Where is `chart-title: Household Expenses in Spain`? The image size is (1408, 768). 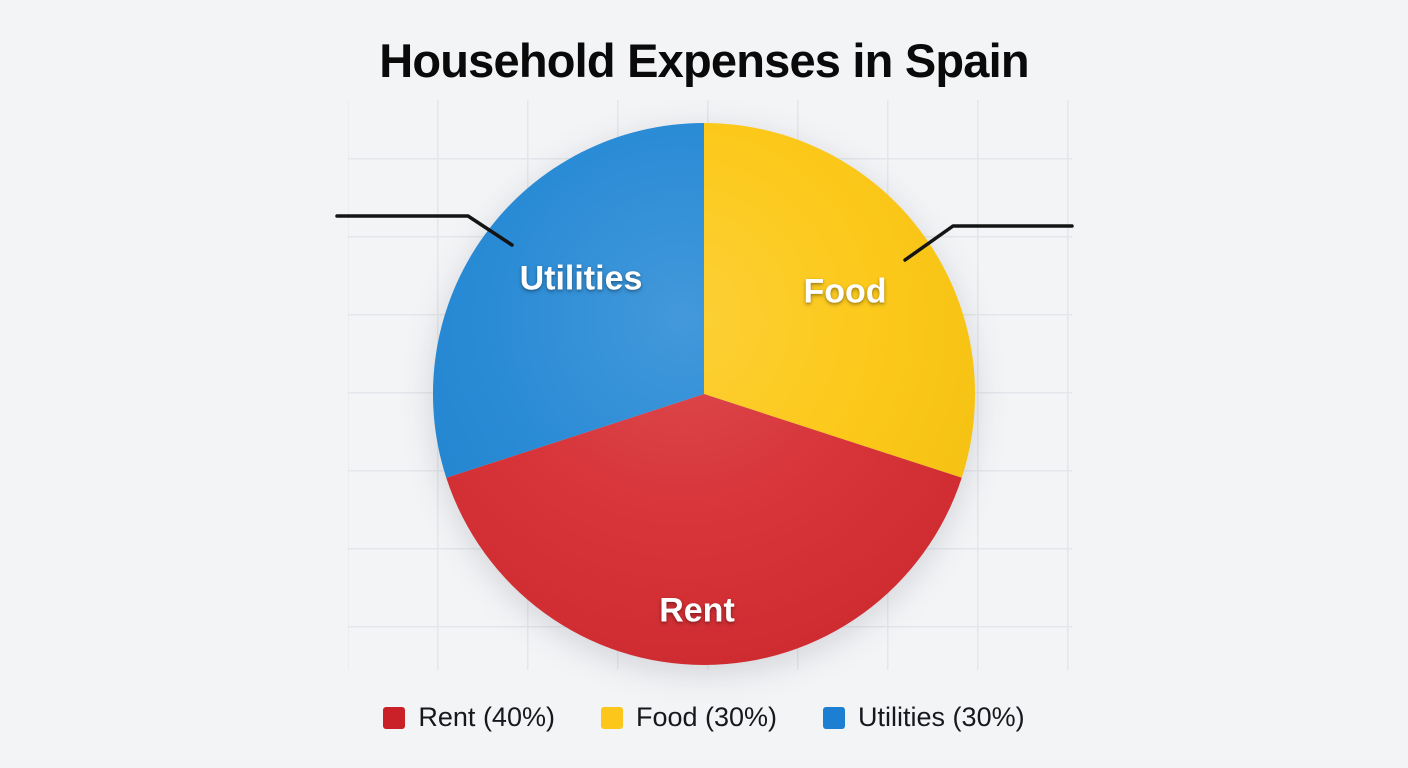
chart-title: Household Expenses in Spain is located at coordinates (704, 60).